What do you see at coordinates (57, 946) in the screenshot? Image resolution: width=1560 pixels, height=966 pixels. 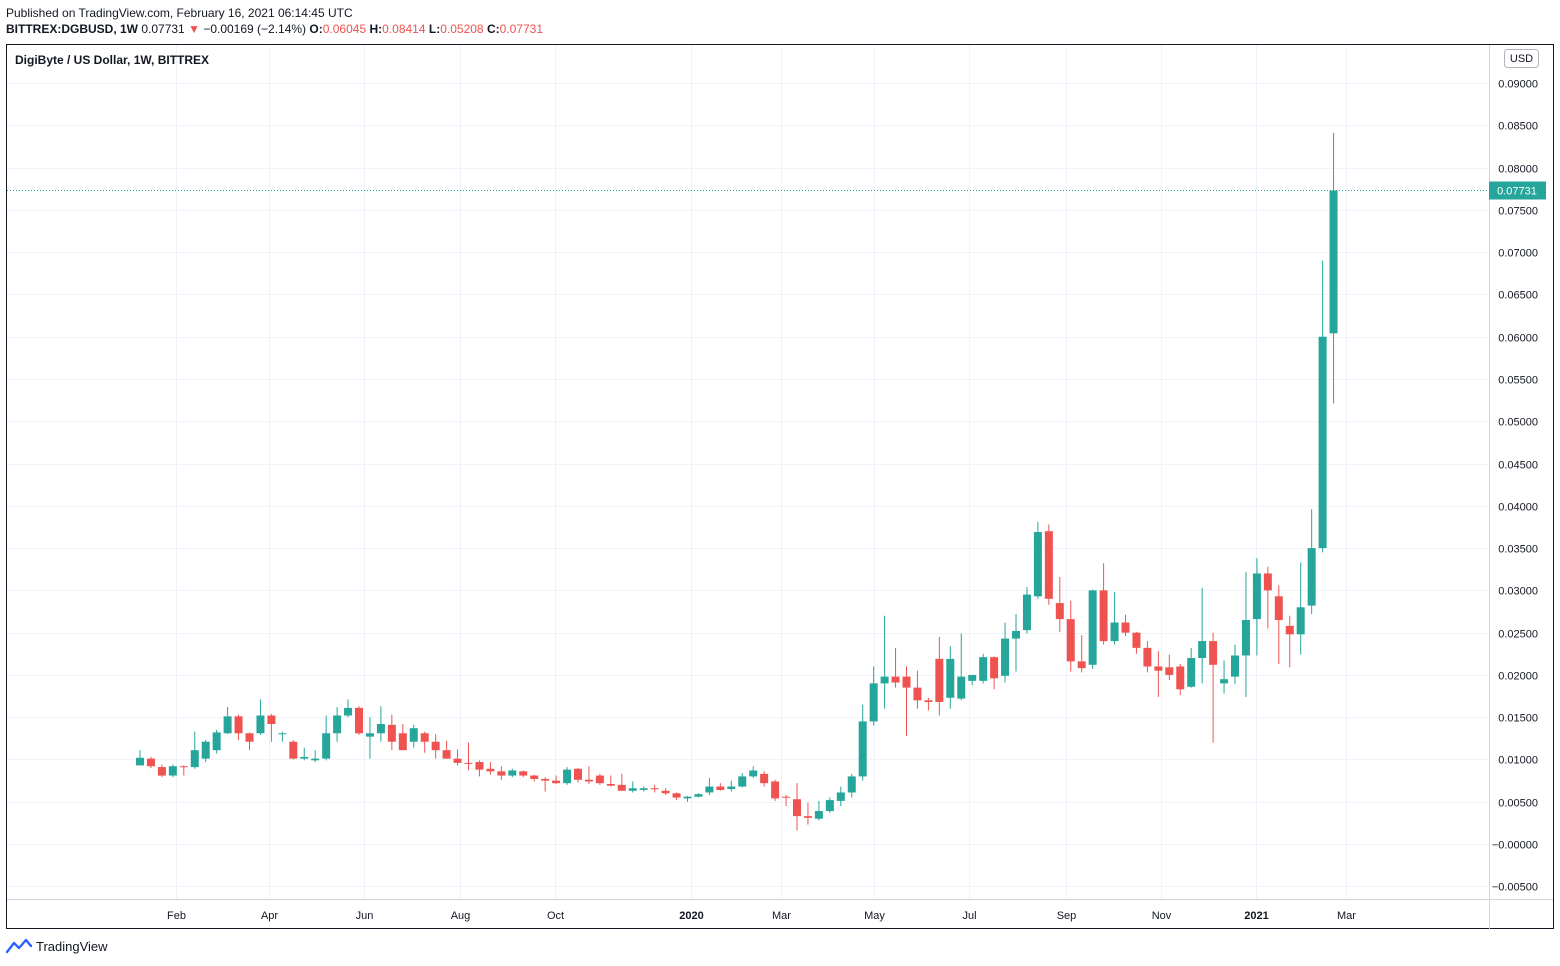 I see `tradingview-footer: TradingView` at bounding box center [57, 946].